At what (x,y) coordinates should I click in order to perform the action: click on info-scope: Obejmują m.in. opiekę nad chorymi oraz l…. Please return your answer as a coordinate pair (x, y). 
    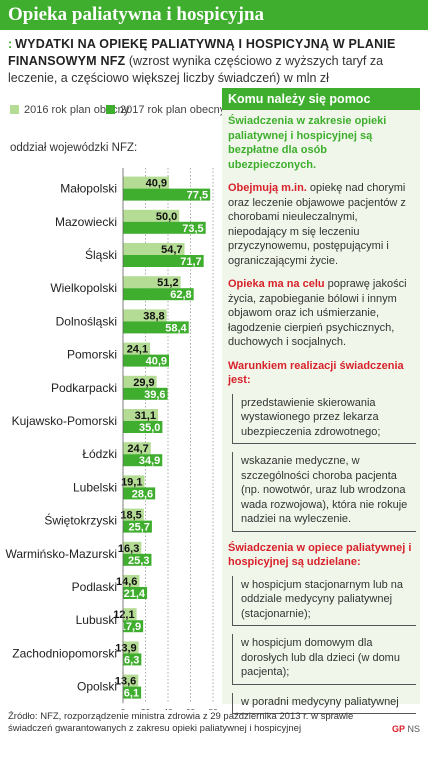
    Looking at the image, I should click on (317, 224).